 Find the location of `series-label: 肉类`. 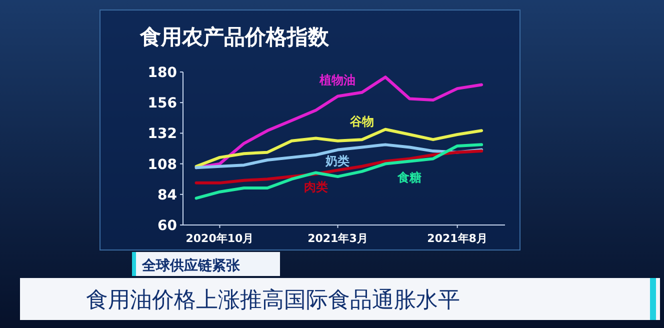

series-label: 肉类 is located at coordinates (316, 187).